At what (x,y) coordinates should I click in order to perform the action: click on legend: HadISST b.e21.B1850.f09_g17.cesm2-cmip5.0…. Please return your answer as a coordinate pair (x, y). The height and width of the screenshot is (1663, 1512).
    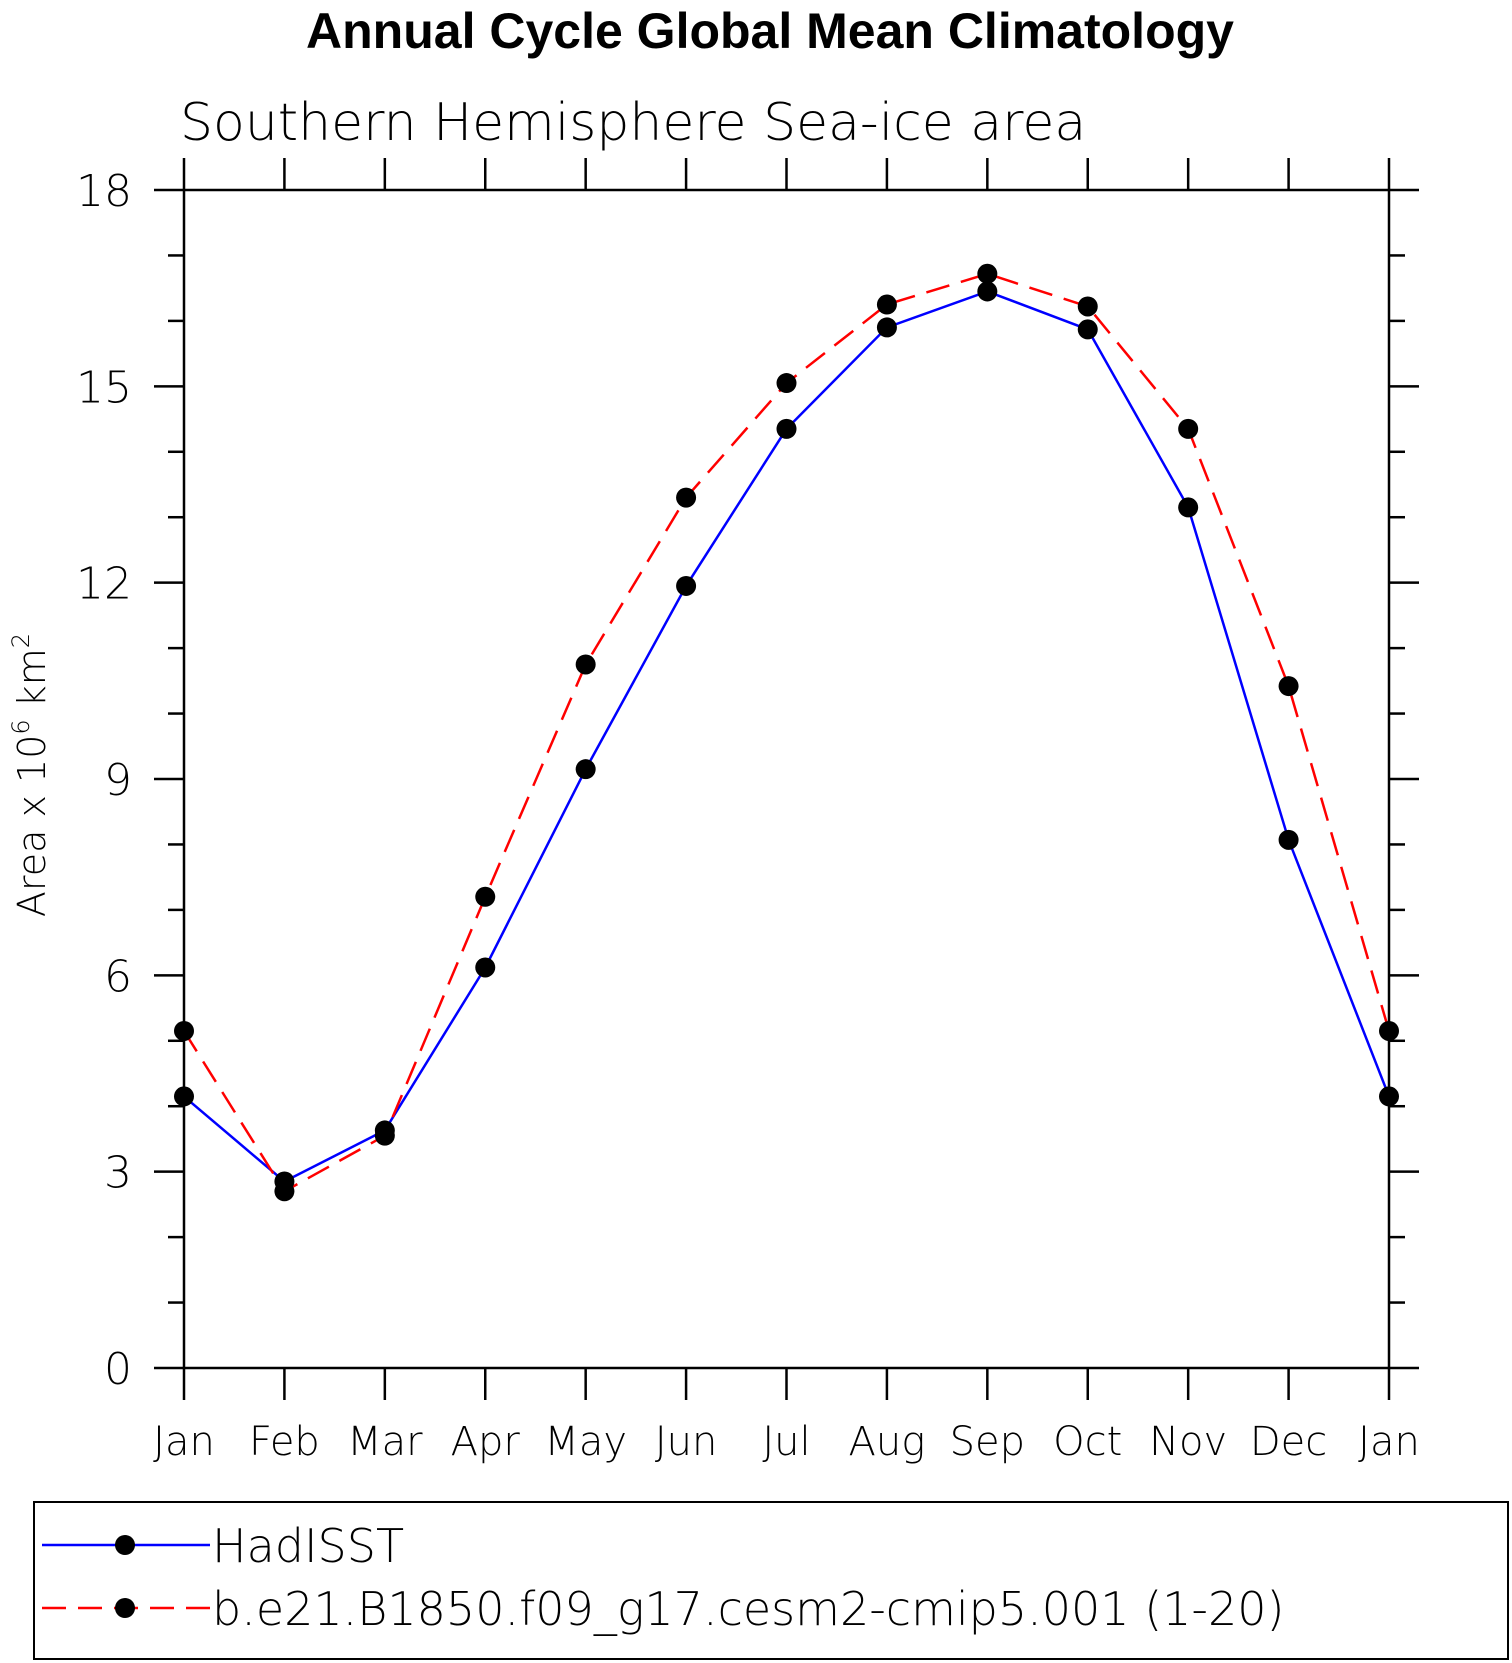
    Looking at the image, I should click on (663, 1577).